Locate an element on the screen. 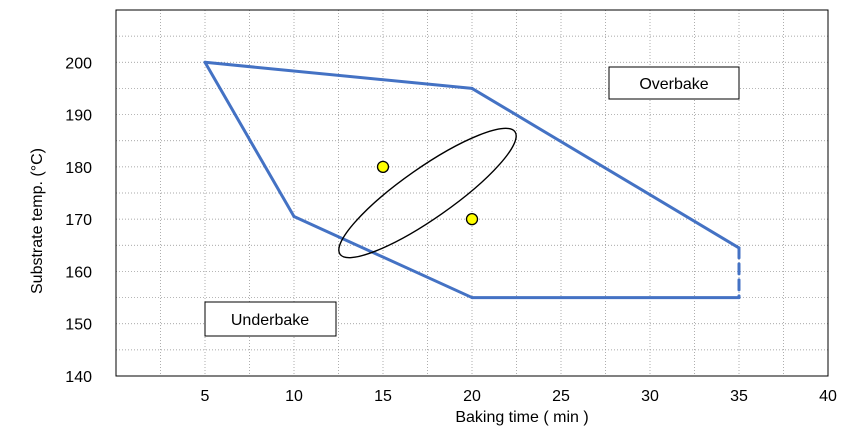 This screenshot has height=431, width=859. y-tick-label: 140 is located at coordinates (78, 377).